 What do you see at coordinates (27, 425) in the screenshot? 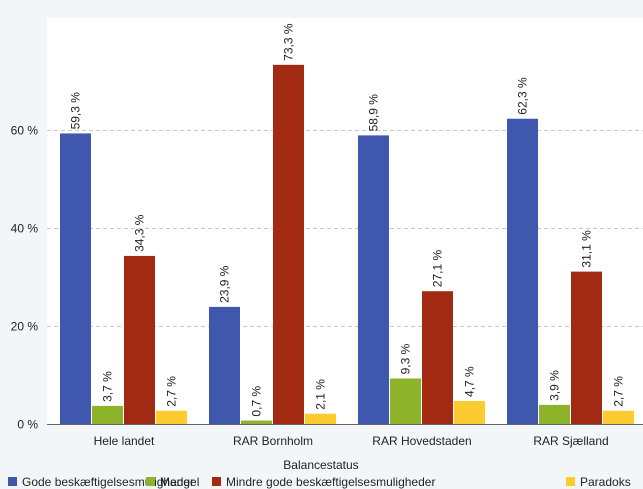
I see `y-tick-label: 0 %` at bounding box center [27, 425].